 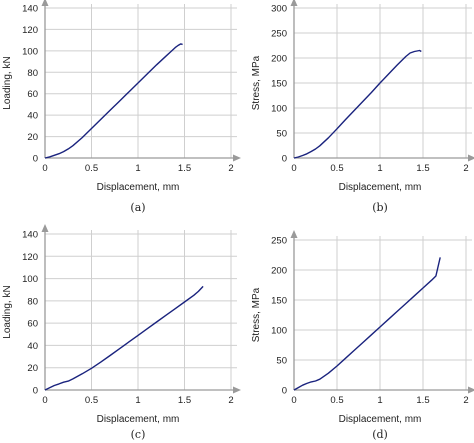 I want to click on panel-caption: (b), so click(x=380, y=207).